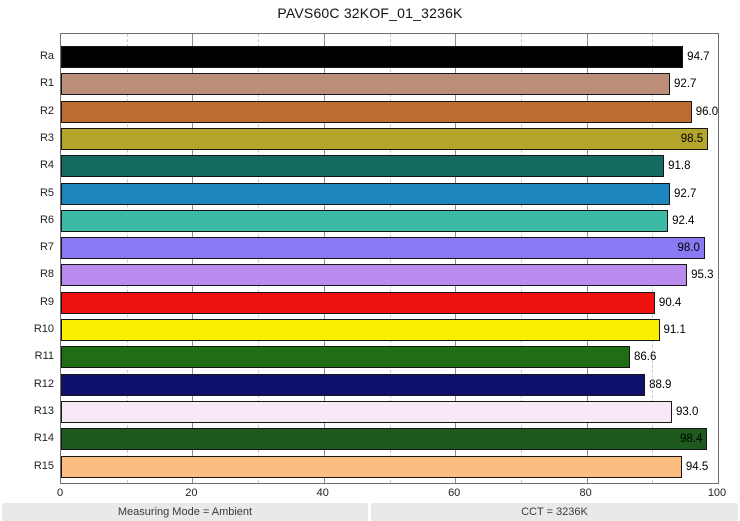 Image resolution: width=740 pixels, height=521 pixels. What do you see at coordinates (345, 357) in the screenshot?
I see `bar-r11` at bounding box center [345, 357].